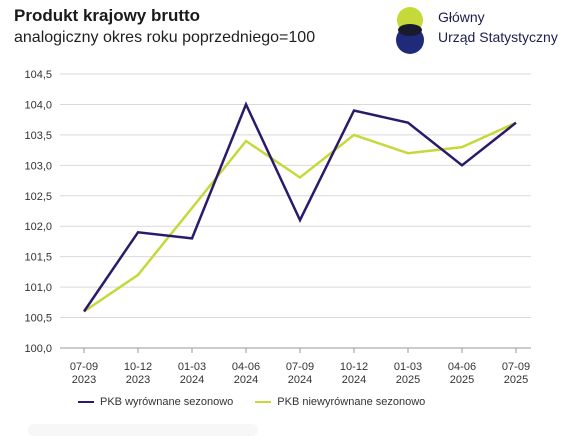  What do you see at coordinates (38, 136) in the screenshot?
I see `y-tick-label: 103,5` at bounding box center [38, 136].